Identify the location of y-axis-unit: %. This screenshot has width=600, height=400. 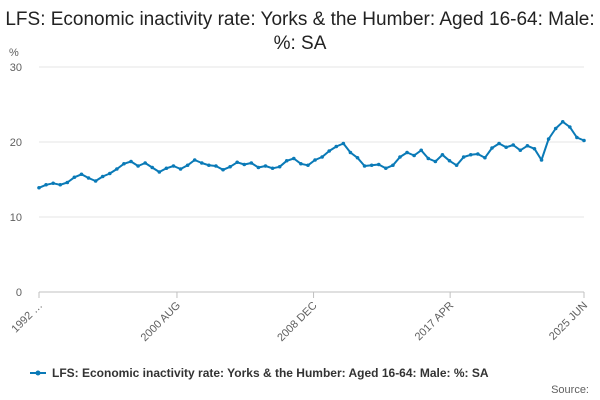
(14, 53).